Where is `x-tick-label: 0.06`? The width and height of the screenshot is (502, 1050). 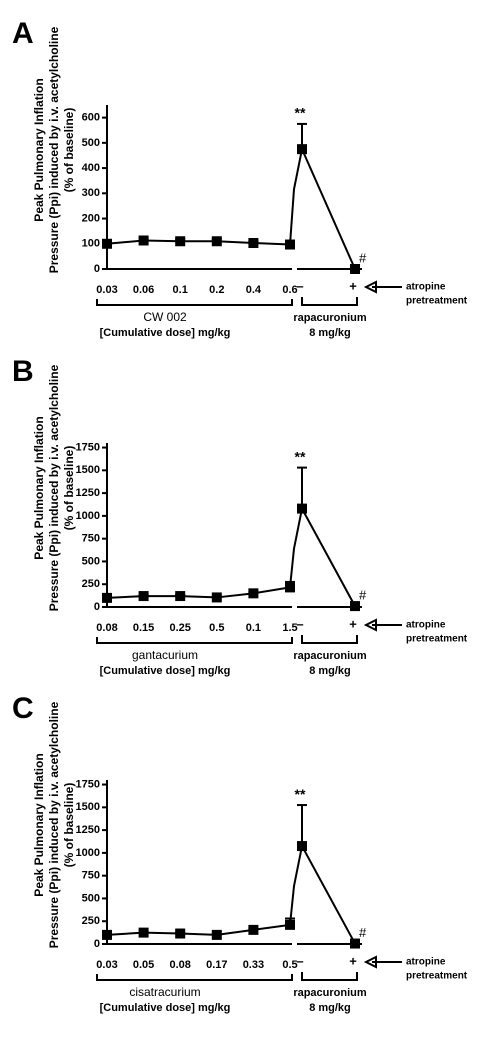 x-tick-label: 0.06 is located at coordinates (143, 290).